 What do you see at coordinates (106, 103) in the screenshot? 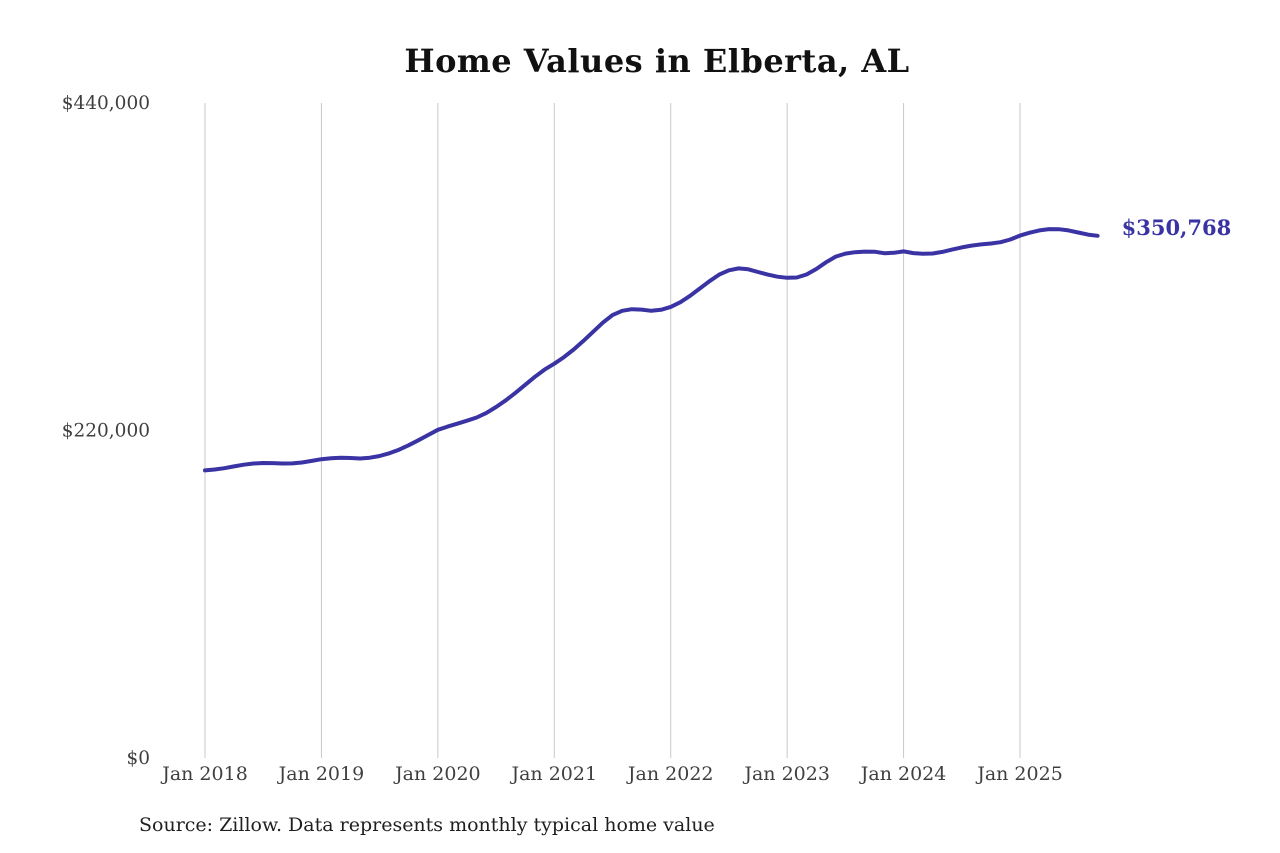
I see `y-tick-label: $440,000` at bounding box center [106, 103].